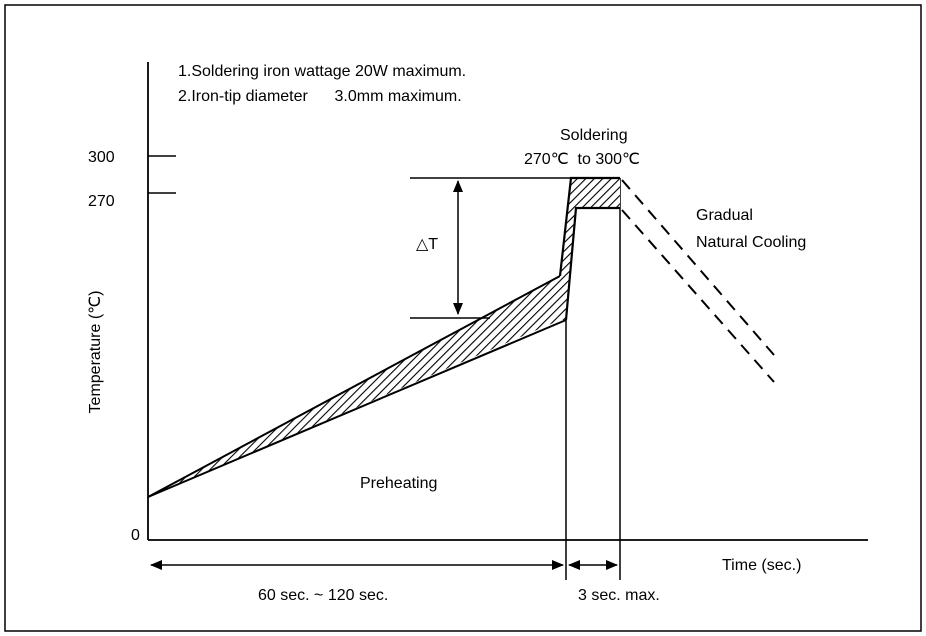  I want to click on note-wattage: 1.Soldering iron wattage 20W maximum., so click(322, 71).